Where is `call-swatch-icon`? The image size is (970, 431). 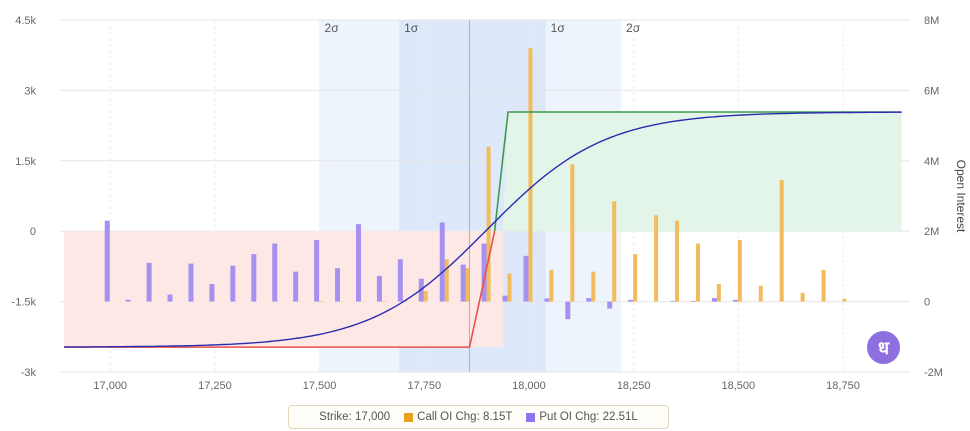
call-swatch-icon is located at coordinates (409, 417).